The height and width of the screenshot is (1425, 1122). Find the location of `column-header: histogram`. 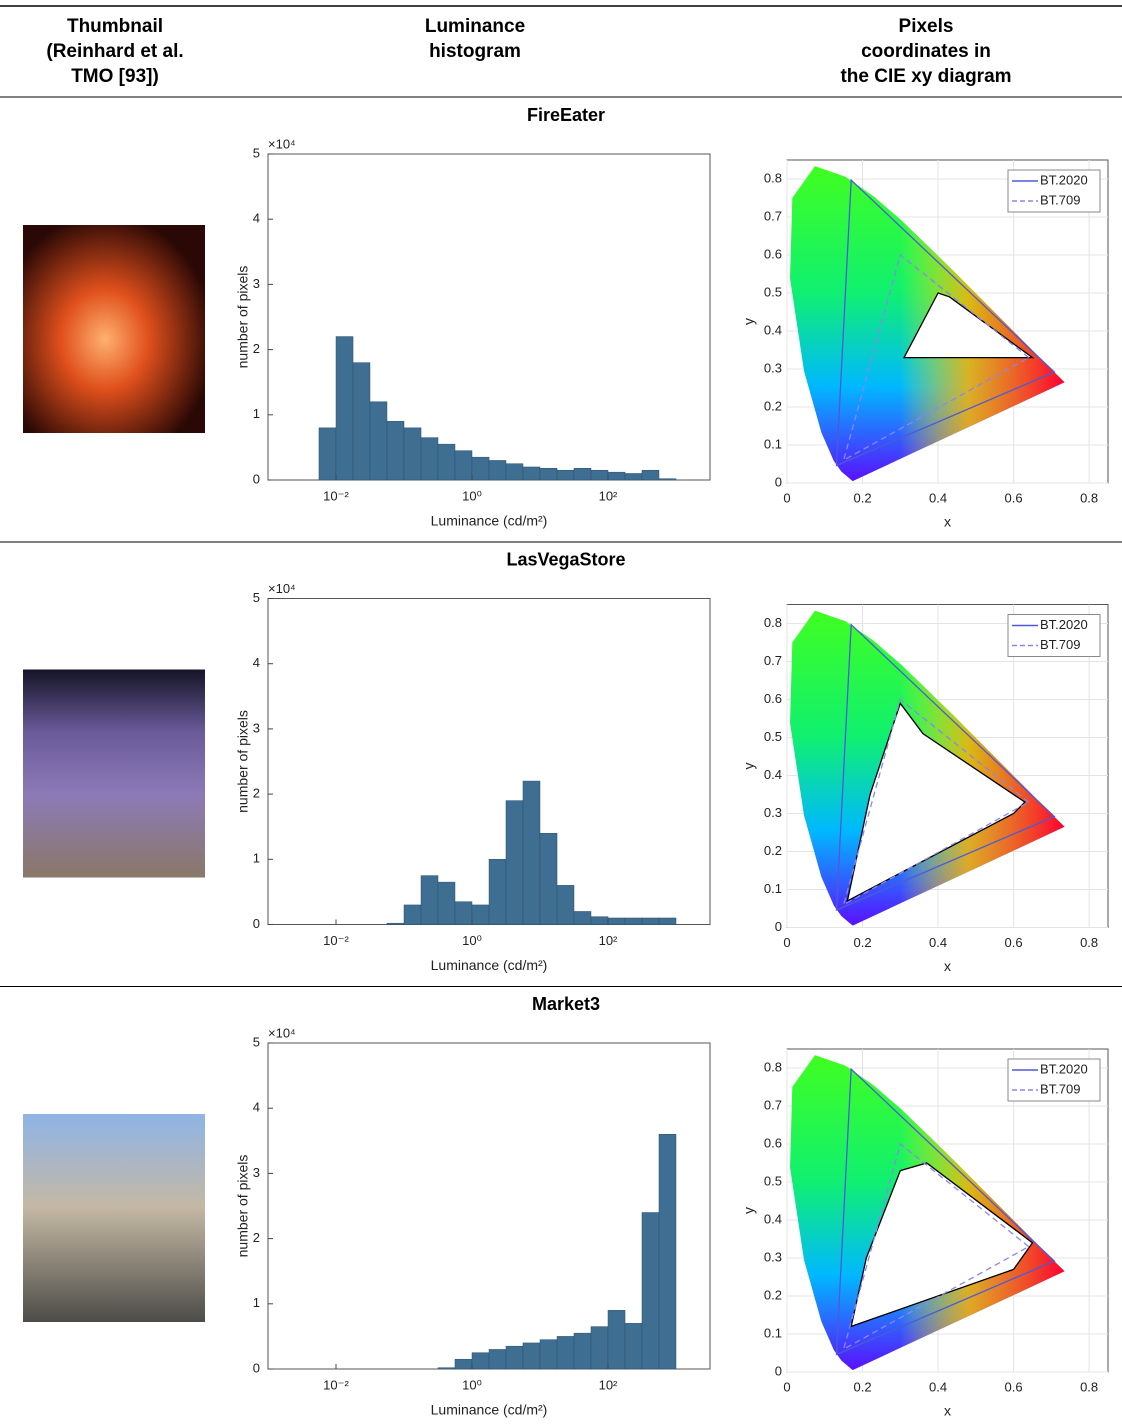

column-header: histogram is located at coordinates (475, 51).